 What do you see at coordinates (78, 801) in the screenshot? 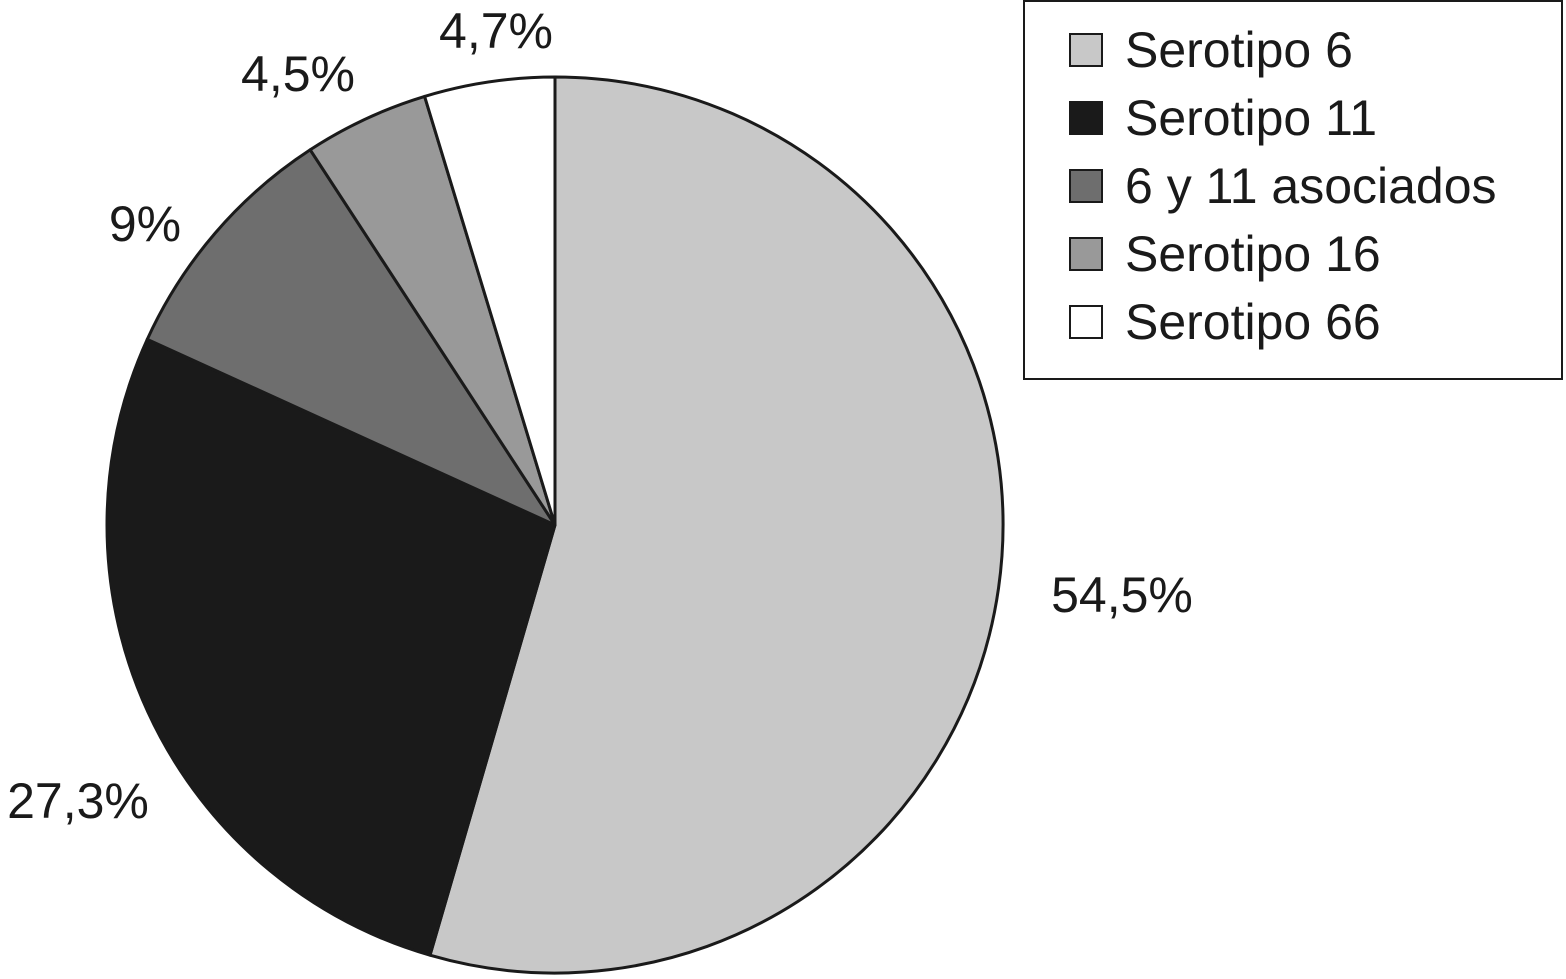
I see `slice-percentage-label: 27,3%` at bounding box center [78, 801].